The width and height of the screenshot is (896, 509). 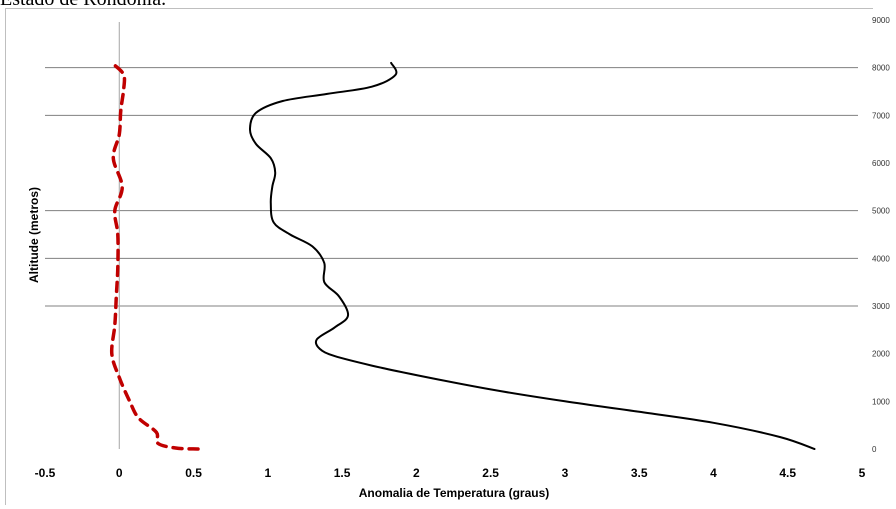 I want to click on y-tick-label: 1000, so click(x=881, y=401).